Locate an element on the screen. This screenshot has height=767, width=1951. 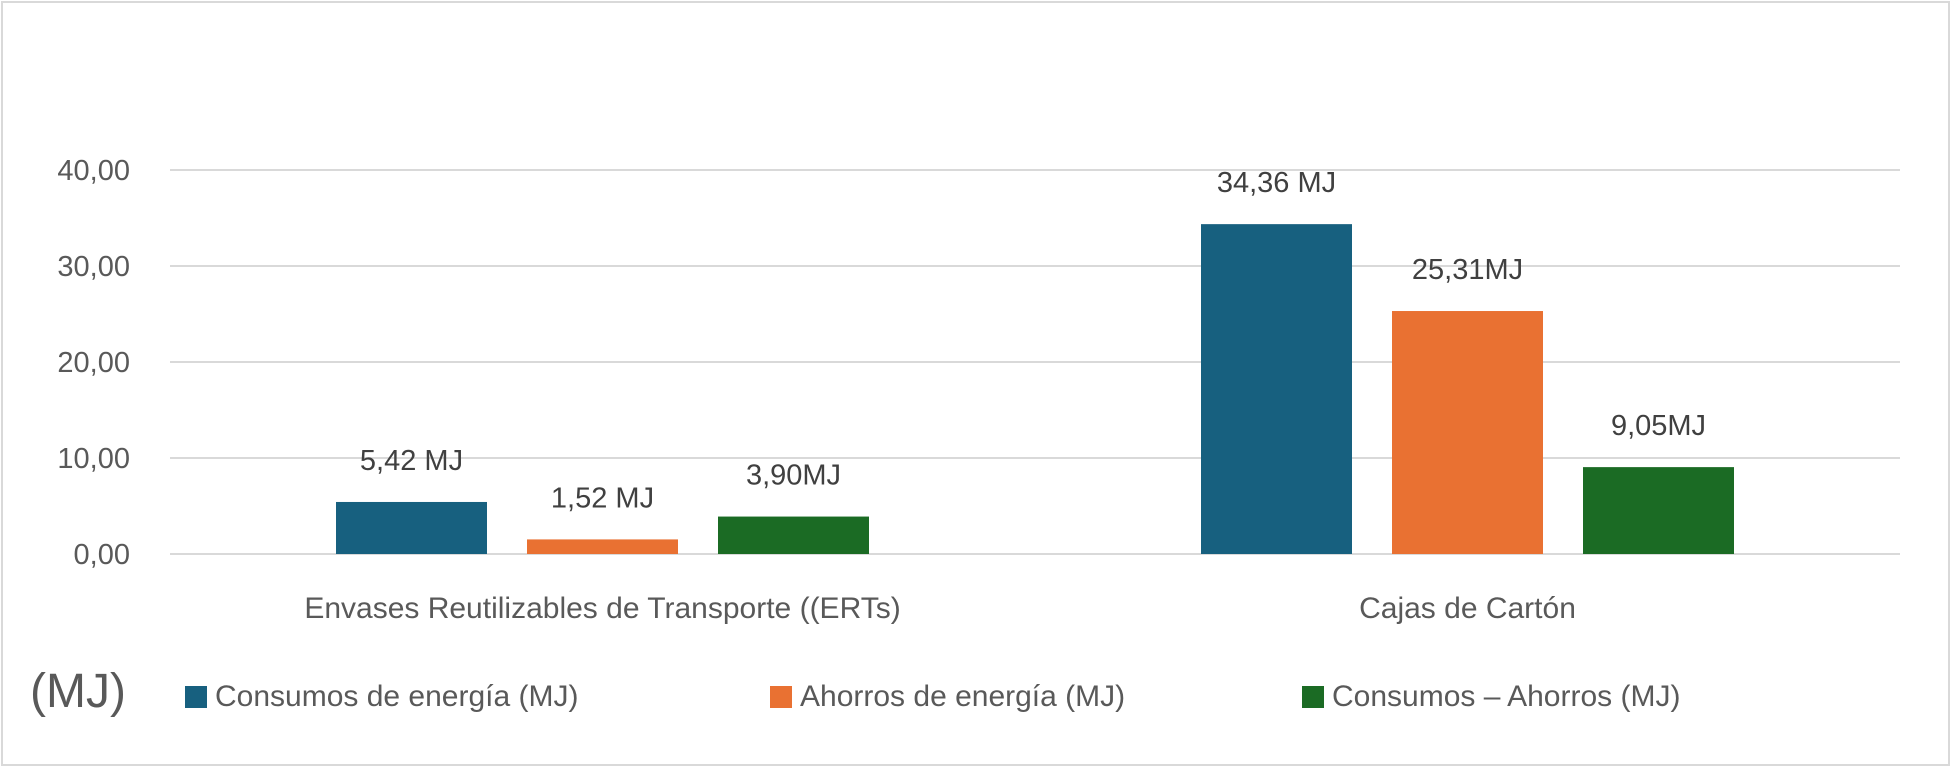
legend-item-consumos: Consumos de energía (MJ) is located at coordinates (382, 697).